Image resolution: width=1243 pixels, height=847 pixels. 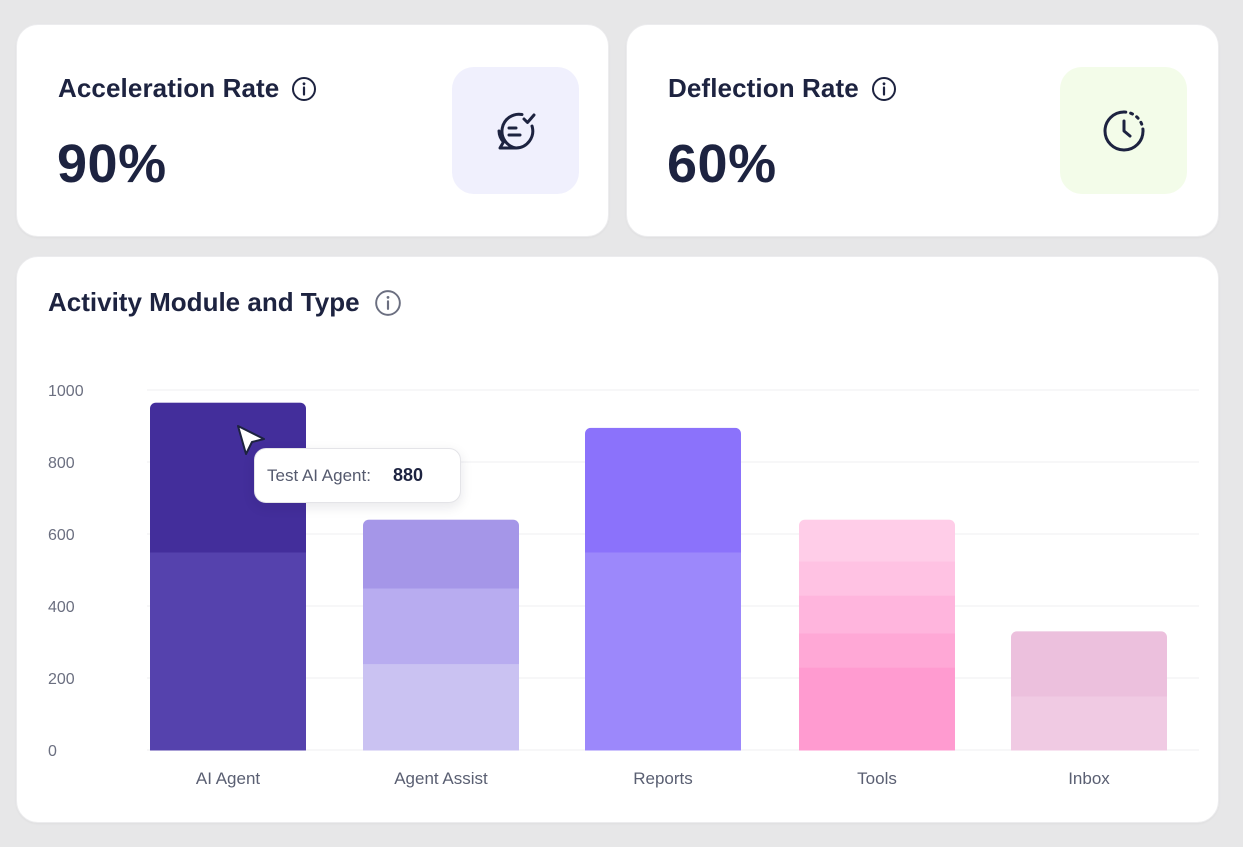 I want to click on bar-inbox, so click(x=1089, y=691).